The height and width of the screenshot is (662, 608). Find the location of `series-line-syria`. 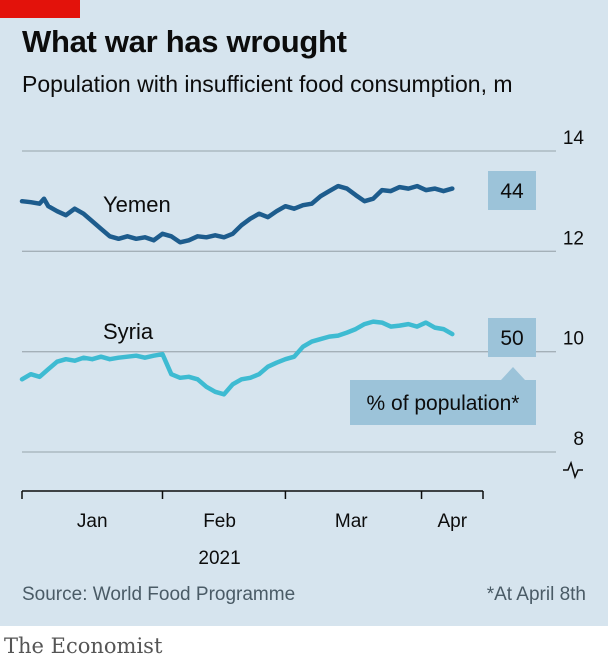

series-line-syria is located at coordinates (237, 358).